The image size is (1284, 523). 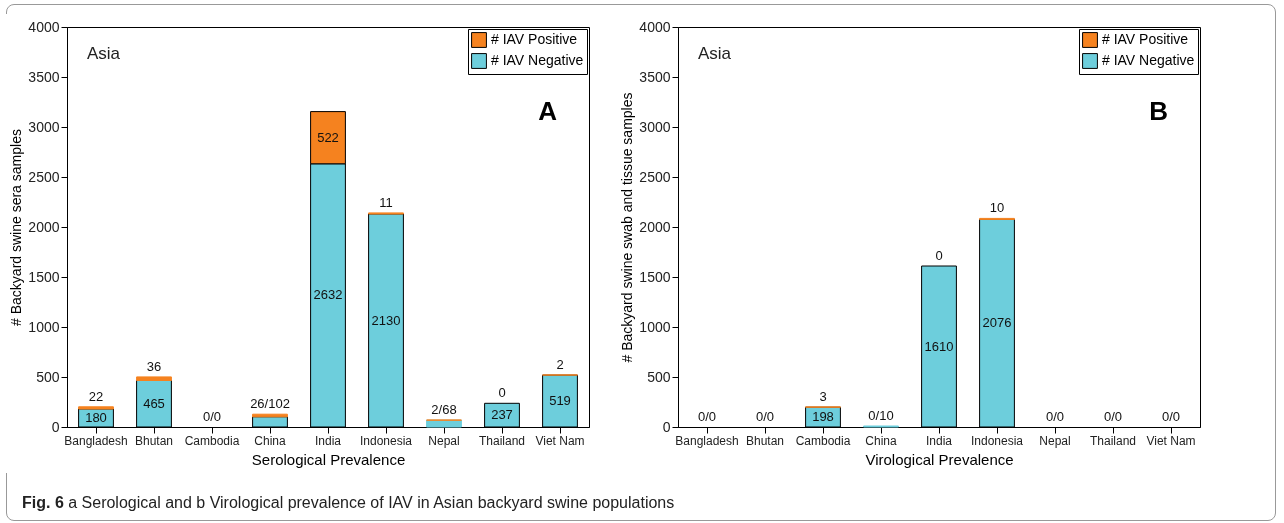 I want to click on x-axis-title: Serological Prevalence, so click(x=328, y=459).